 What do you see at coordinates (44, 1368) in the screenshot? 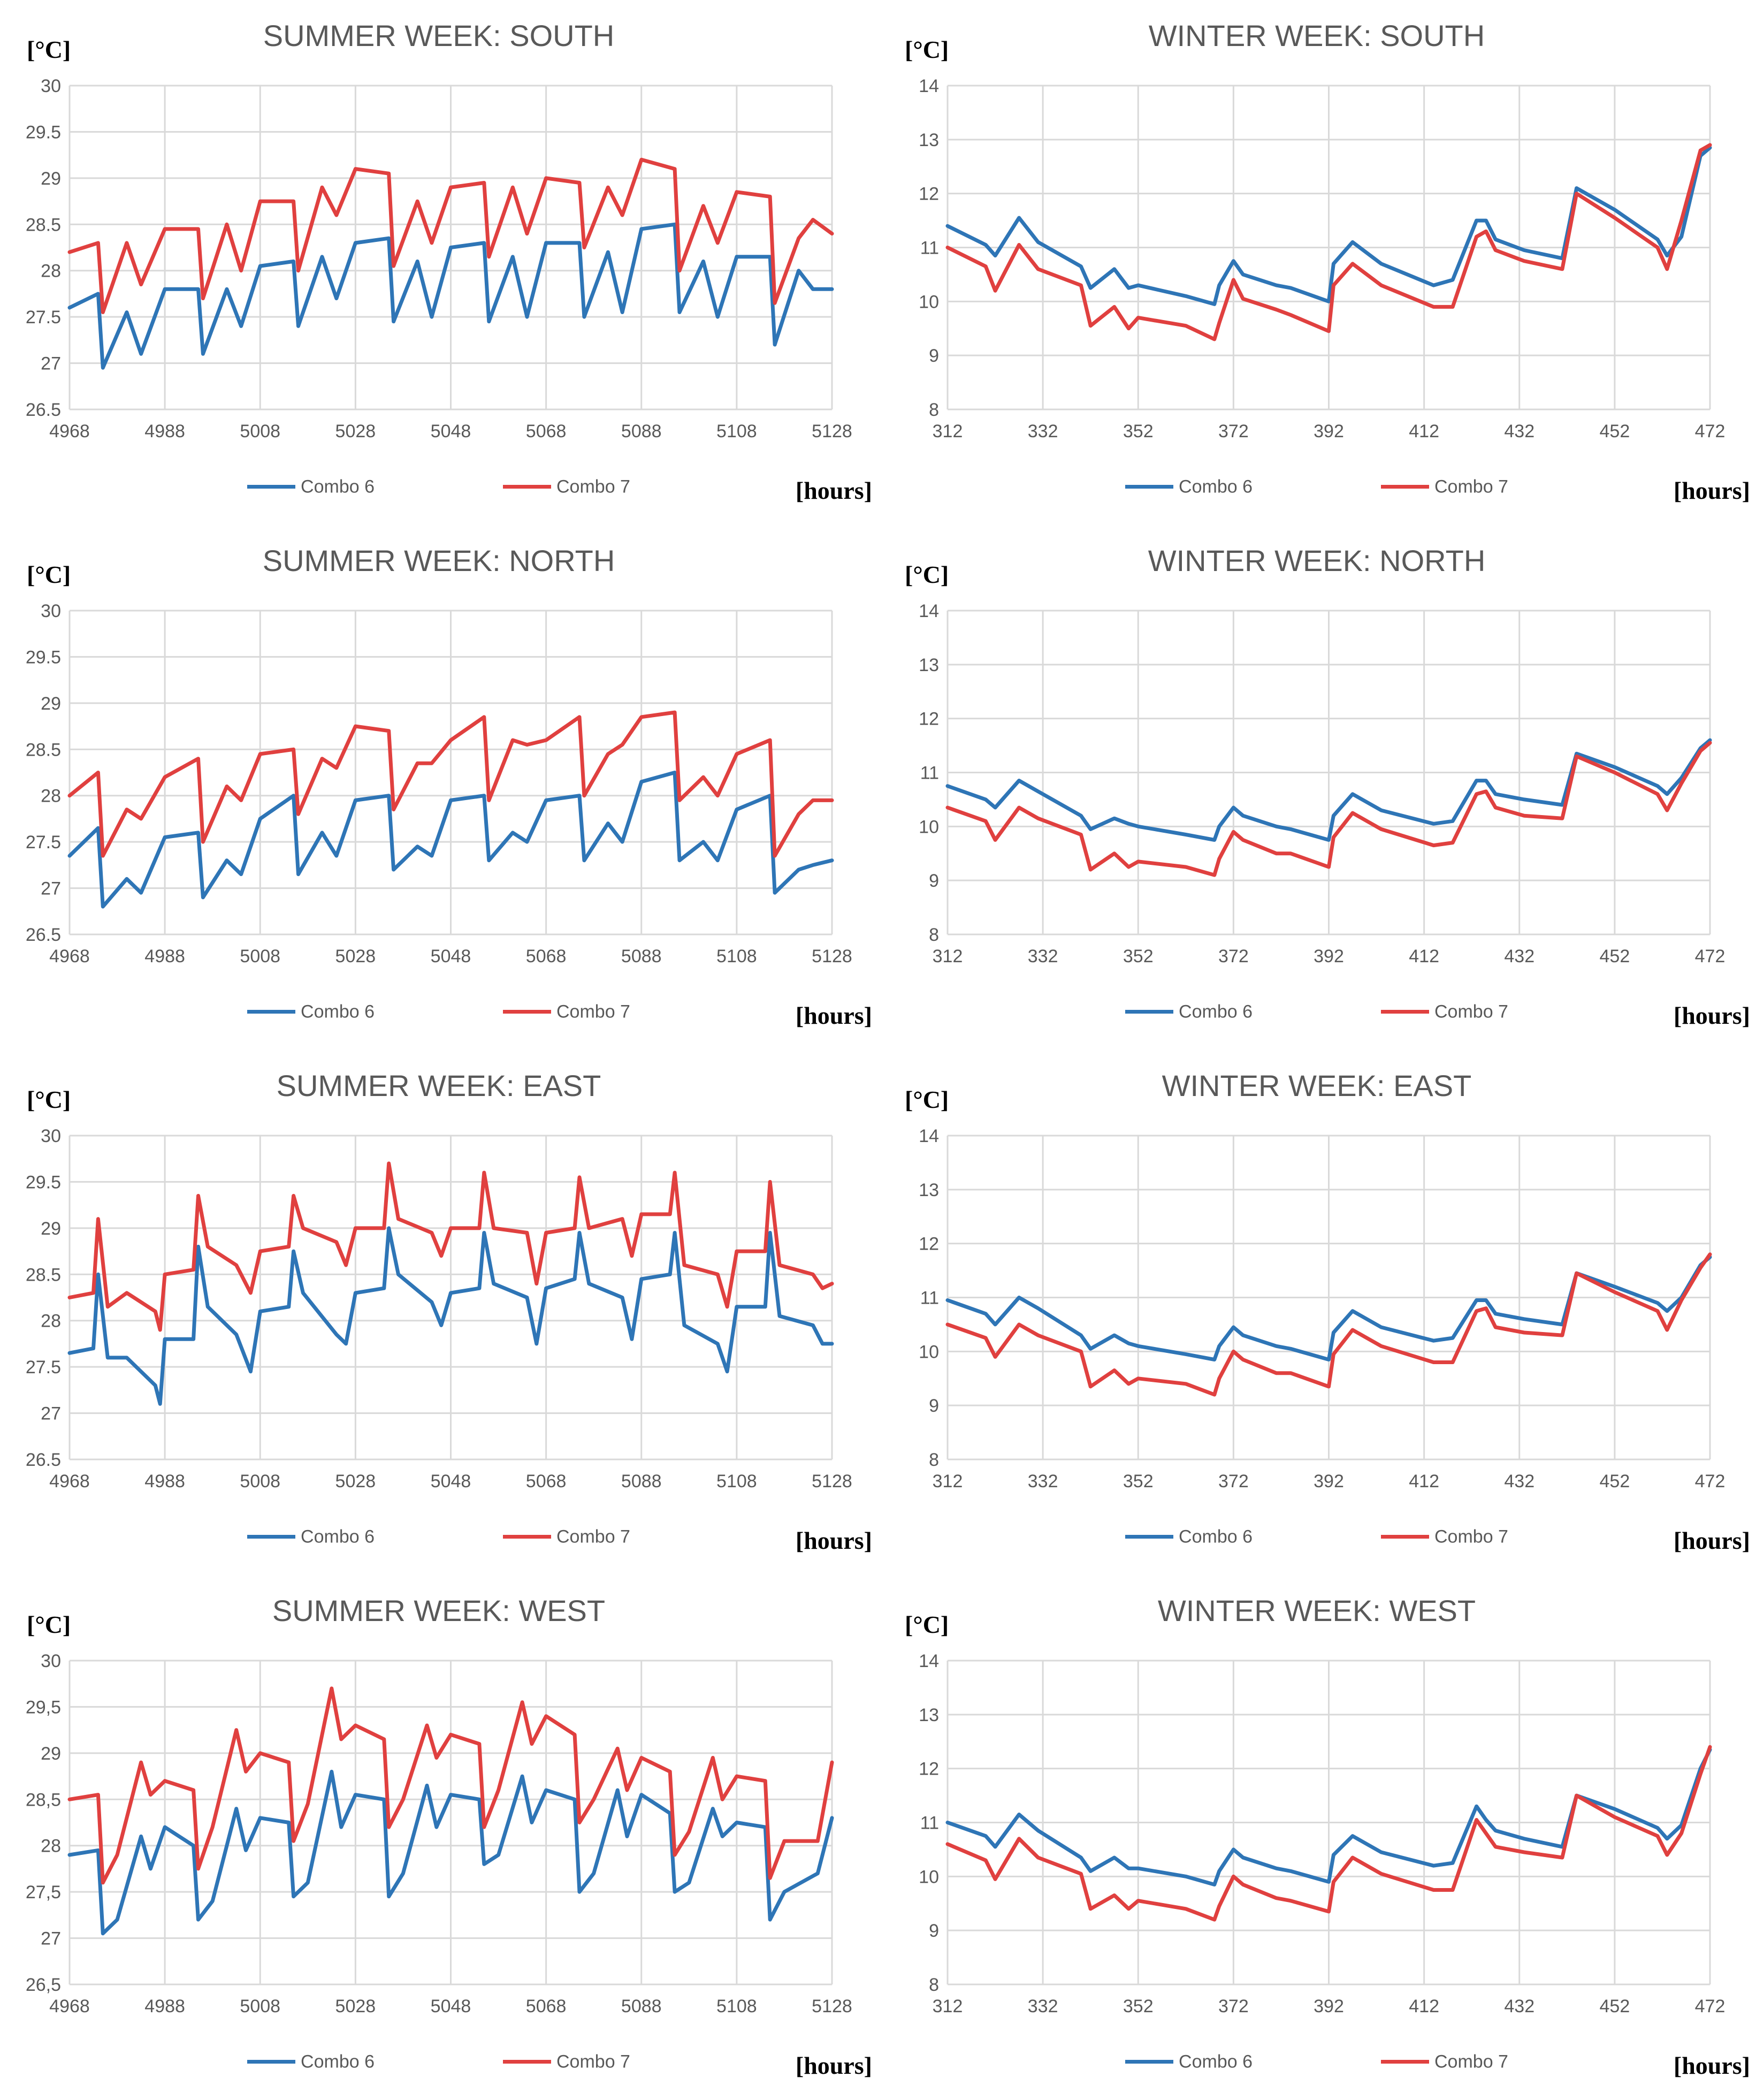
I see `y-tick-label: 27.5` at bounding box center [44, 1368].